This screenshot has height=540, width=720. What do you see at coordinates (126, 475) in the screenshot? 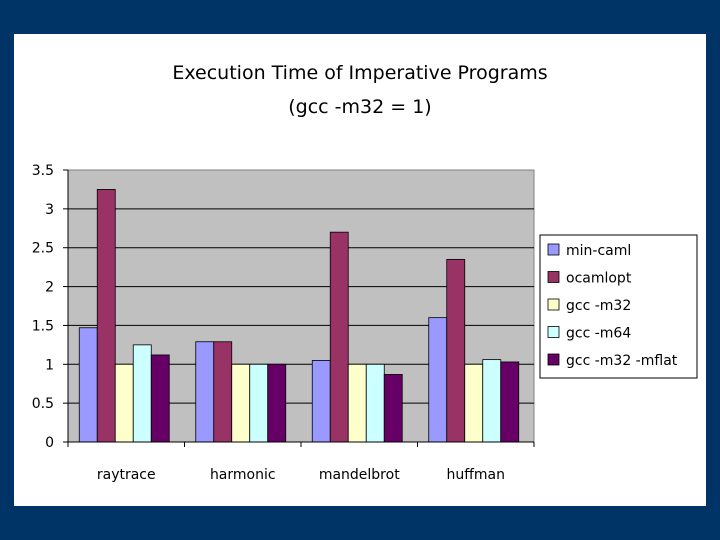
I see `x-tick-label: raytrace` at bounding box center [126, 475].